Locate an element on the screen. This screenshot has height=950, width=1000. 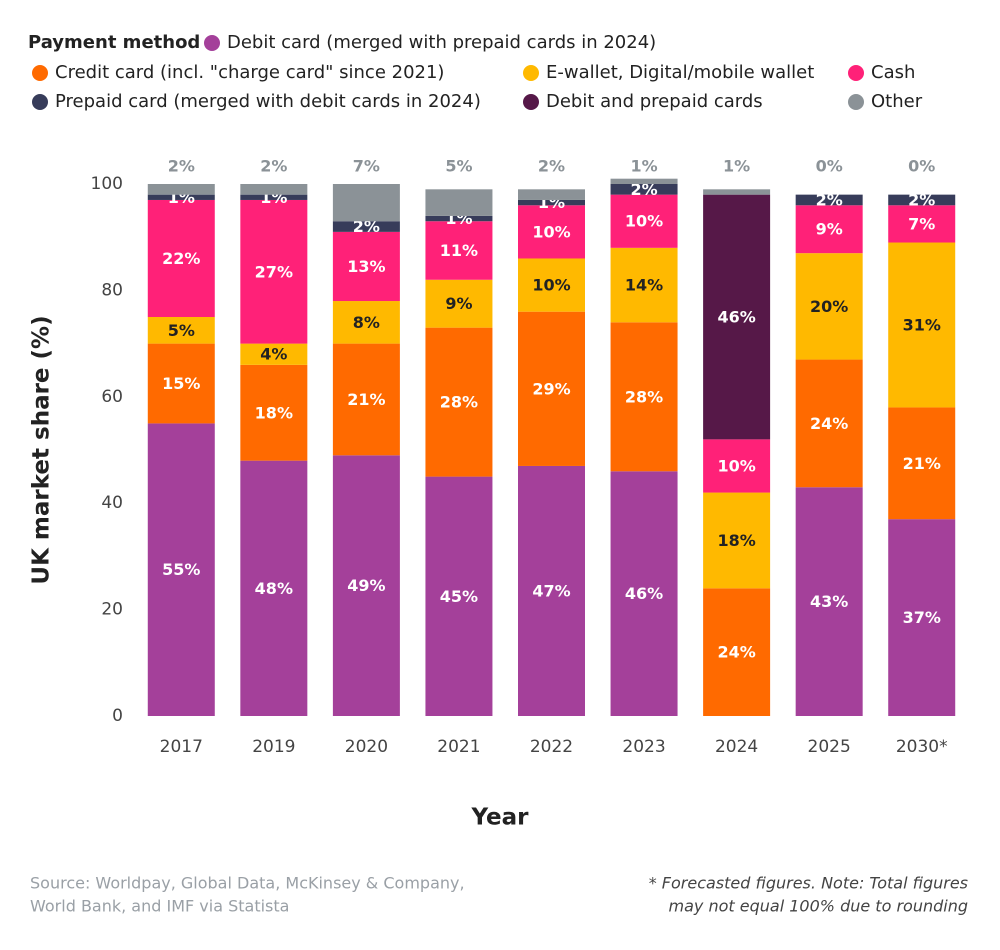
legend-label: E-wallet, Digital/mobile wallet is located at coordinates (680, 72).